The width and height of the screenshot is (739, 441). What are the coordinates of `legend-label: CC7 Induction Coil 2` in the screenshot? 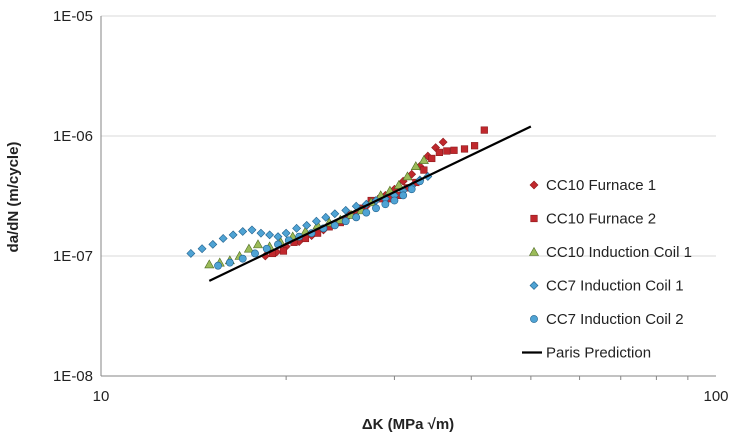 It's located at (615, 319).